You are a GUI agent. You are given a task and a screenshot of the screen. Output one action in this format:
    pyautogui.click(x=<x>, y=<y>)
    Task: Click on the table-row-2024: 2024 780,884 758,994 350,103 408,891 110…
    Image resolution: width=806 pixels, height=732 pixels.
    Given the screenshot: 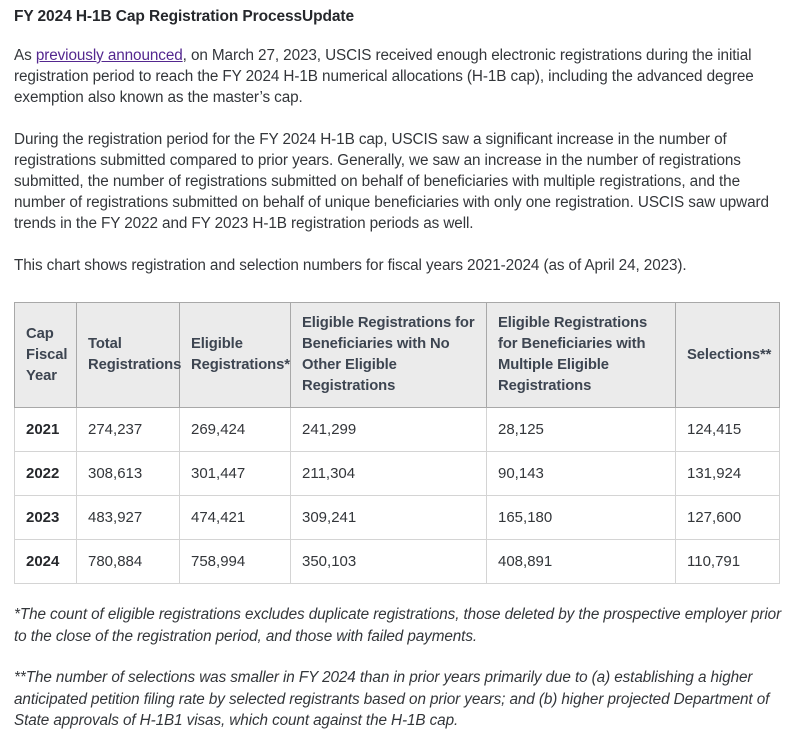 What is the action you would take?
    pyautogui.click(x=397, y=561)
    